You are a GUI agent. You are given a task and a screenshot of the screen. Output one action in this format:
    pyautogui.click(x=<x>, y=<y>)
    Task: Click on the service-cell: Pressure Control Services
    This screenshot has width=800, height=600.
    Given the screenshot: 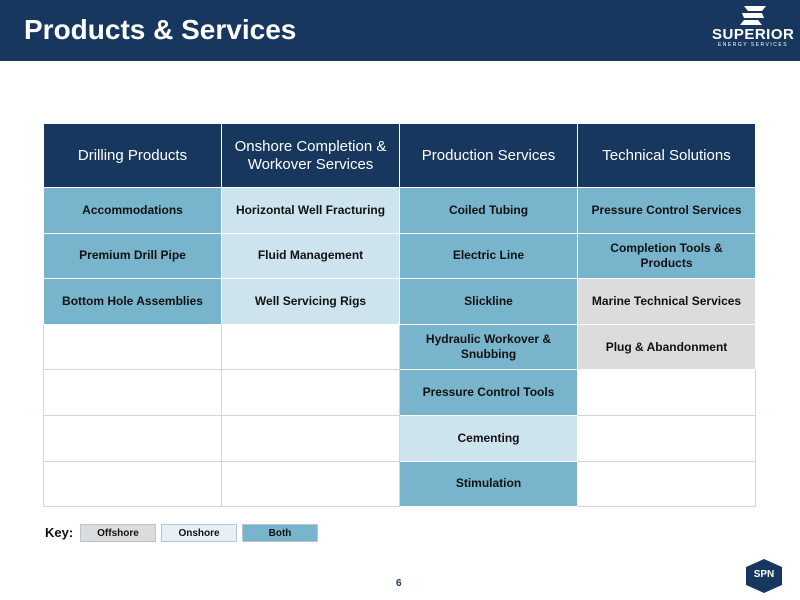 What is the action you would take?
    pyautogui.click(x=666, y=210)
    